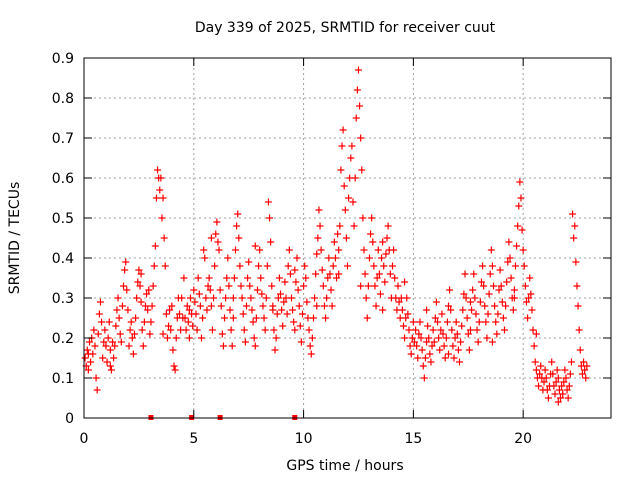 Image resolution: width=640 pixels, height=480 pixels. Describe the element at coordinates (63, 259) in the screenshot. I see `y-tick-label: 0.4` at that location.